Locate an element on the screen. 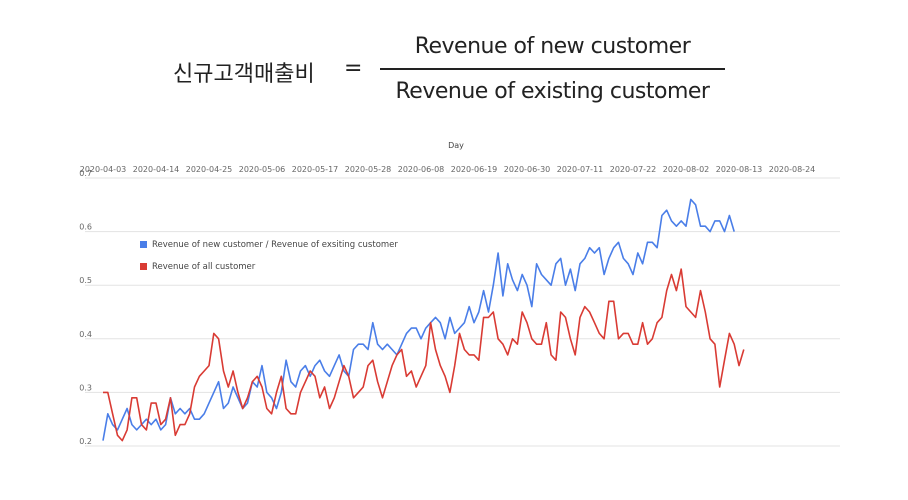 This screenshot has width=908, height=500. y-tick-label: 0.3 is located at coordinates (85, 387).